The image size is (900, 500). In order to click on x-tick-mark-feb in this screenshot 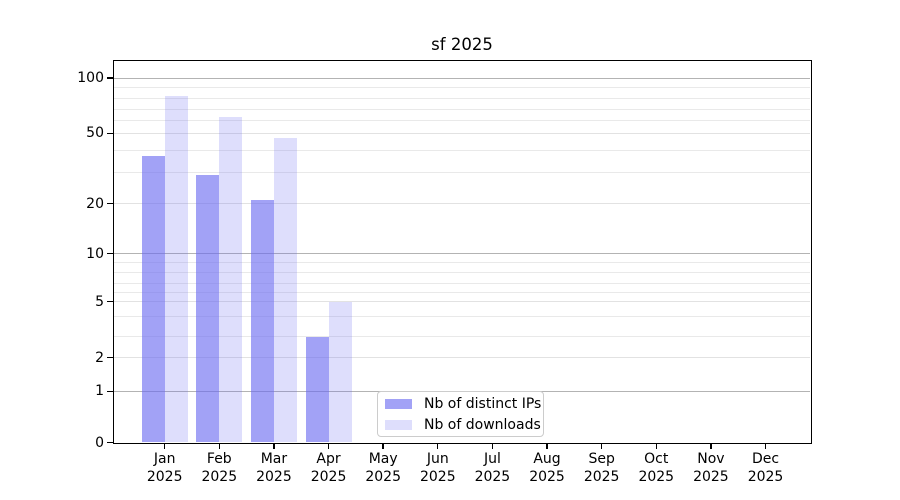, I will do `click(219, 446)`.